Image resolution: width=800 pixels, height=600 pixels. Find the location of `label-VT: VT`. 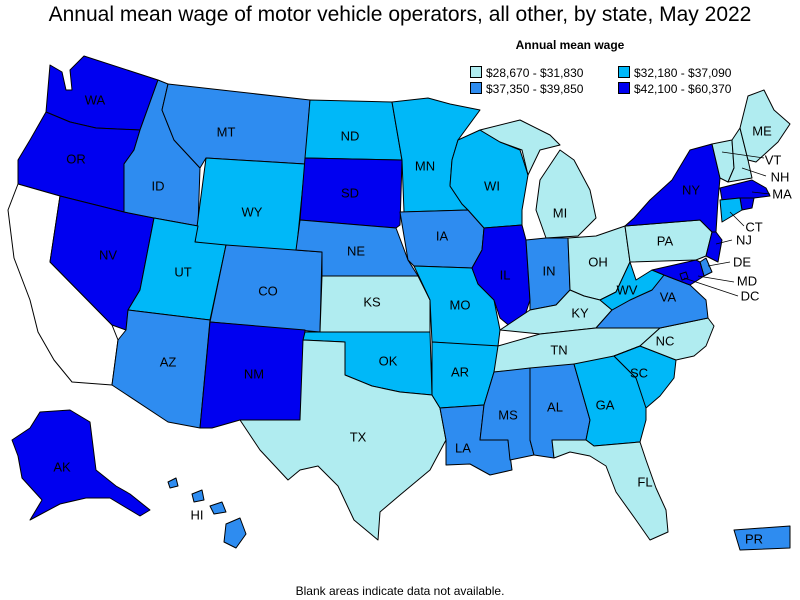

label-VT: VT is located at coordinates (773, 159).